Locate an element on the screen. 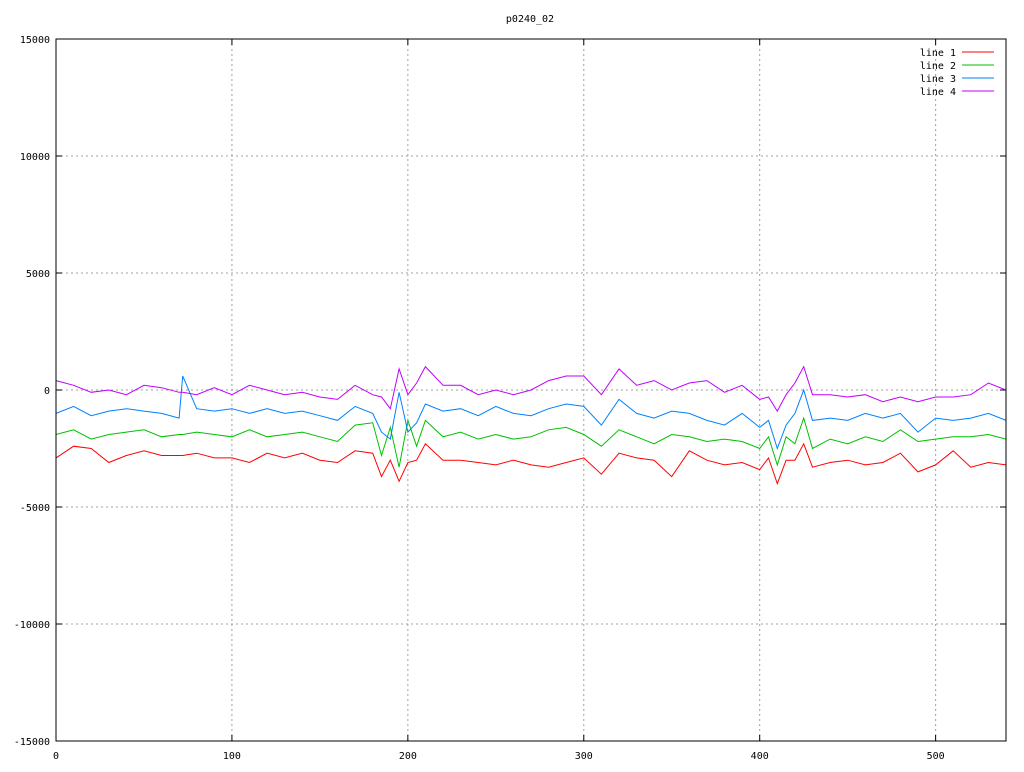 The width and height of the screenshot is (1024, 772). y-tick-label: 5000 is located at coordinates (38, 274).